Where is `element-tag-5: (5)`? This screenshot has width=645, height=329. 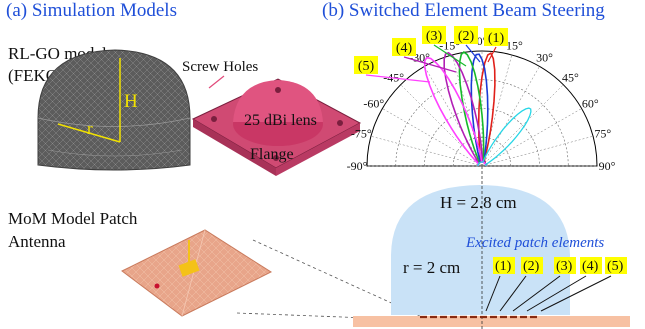 element-tag-5: (5) is located at coordinates (615, 266).